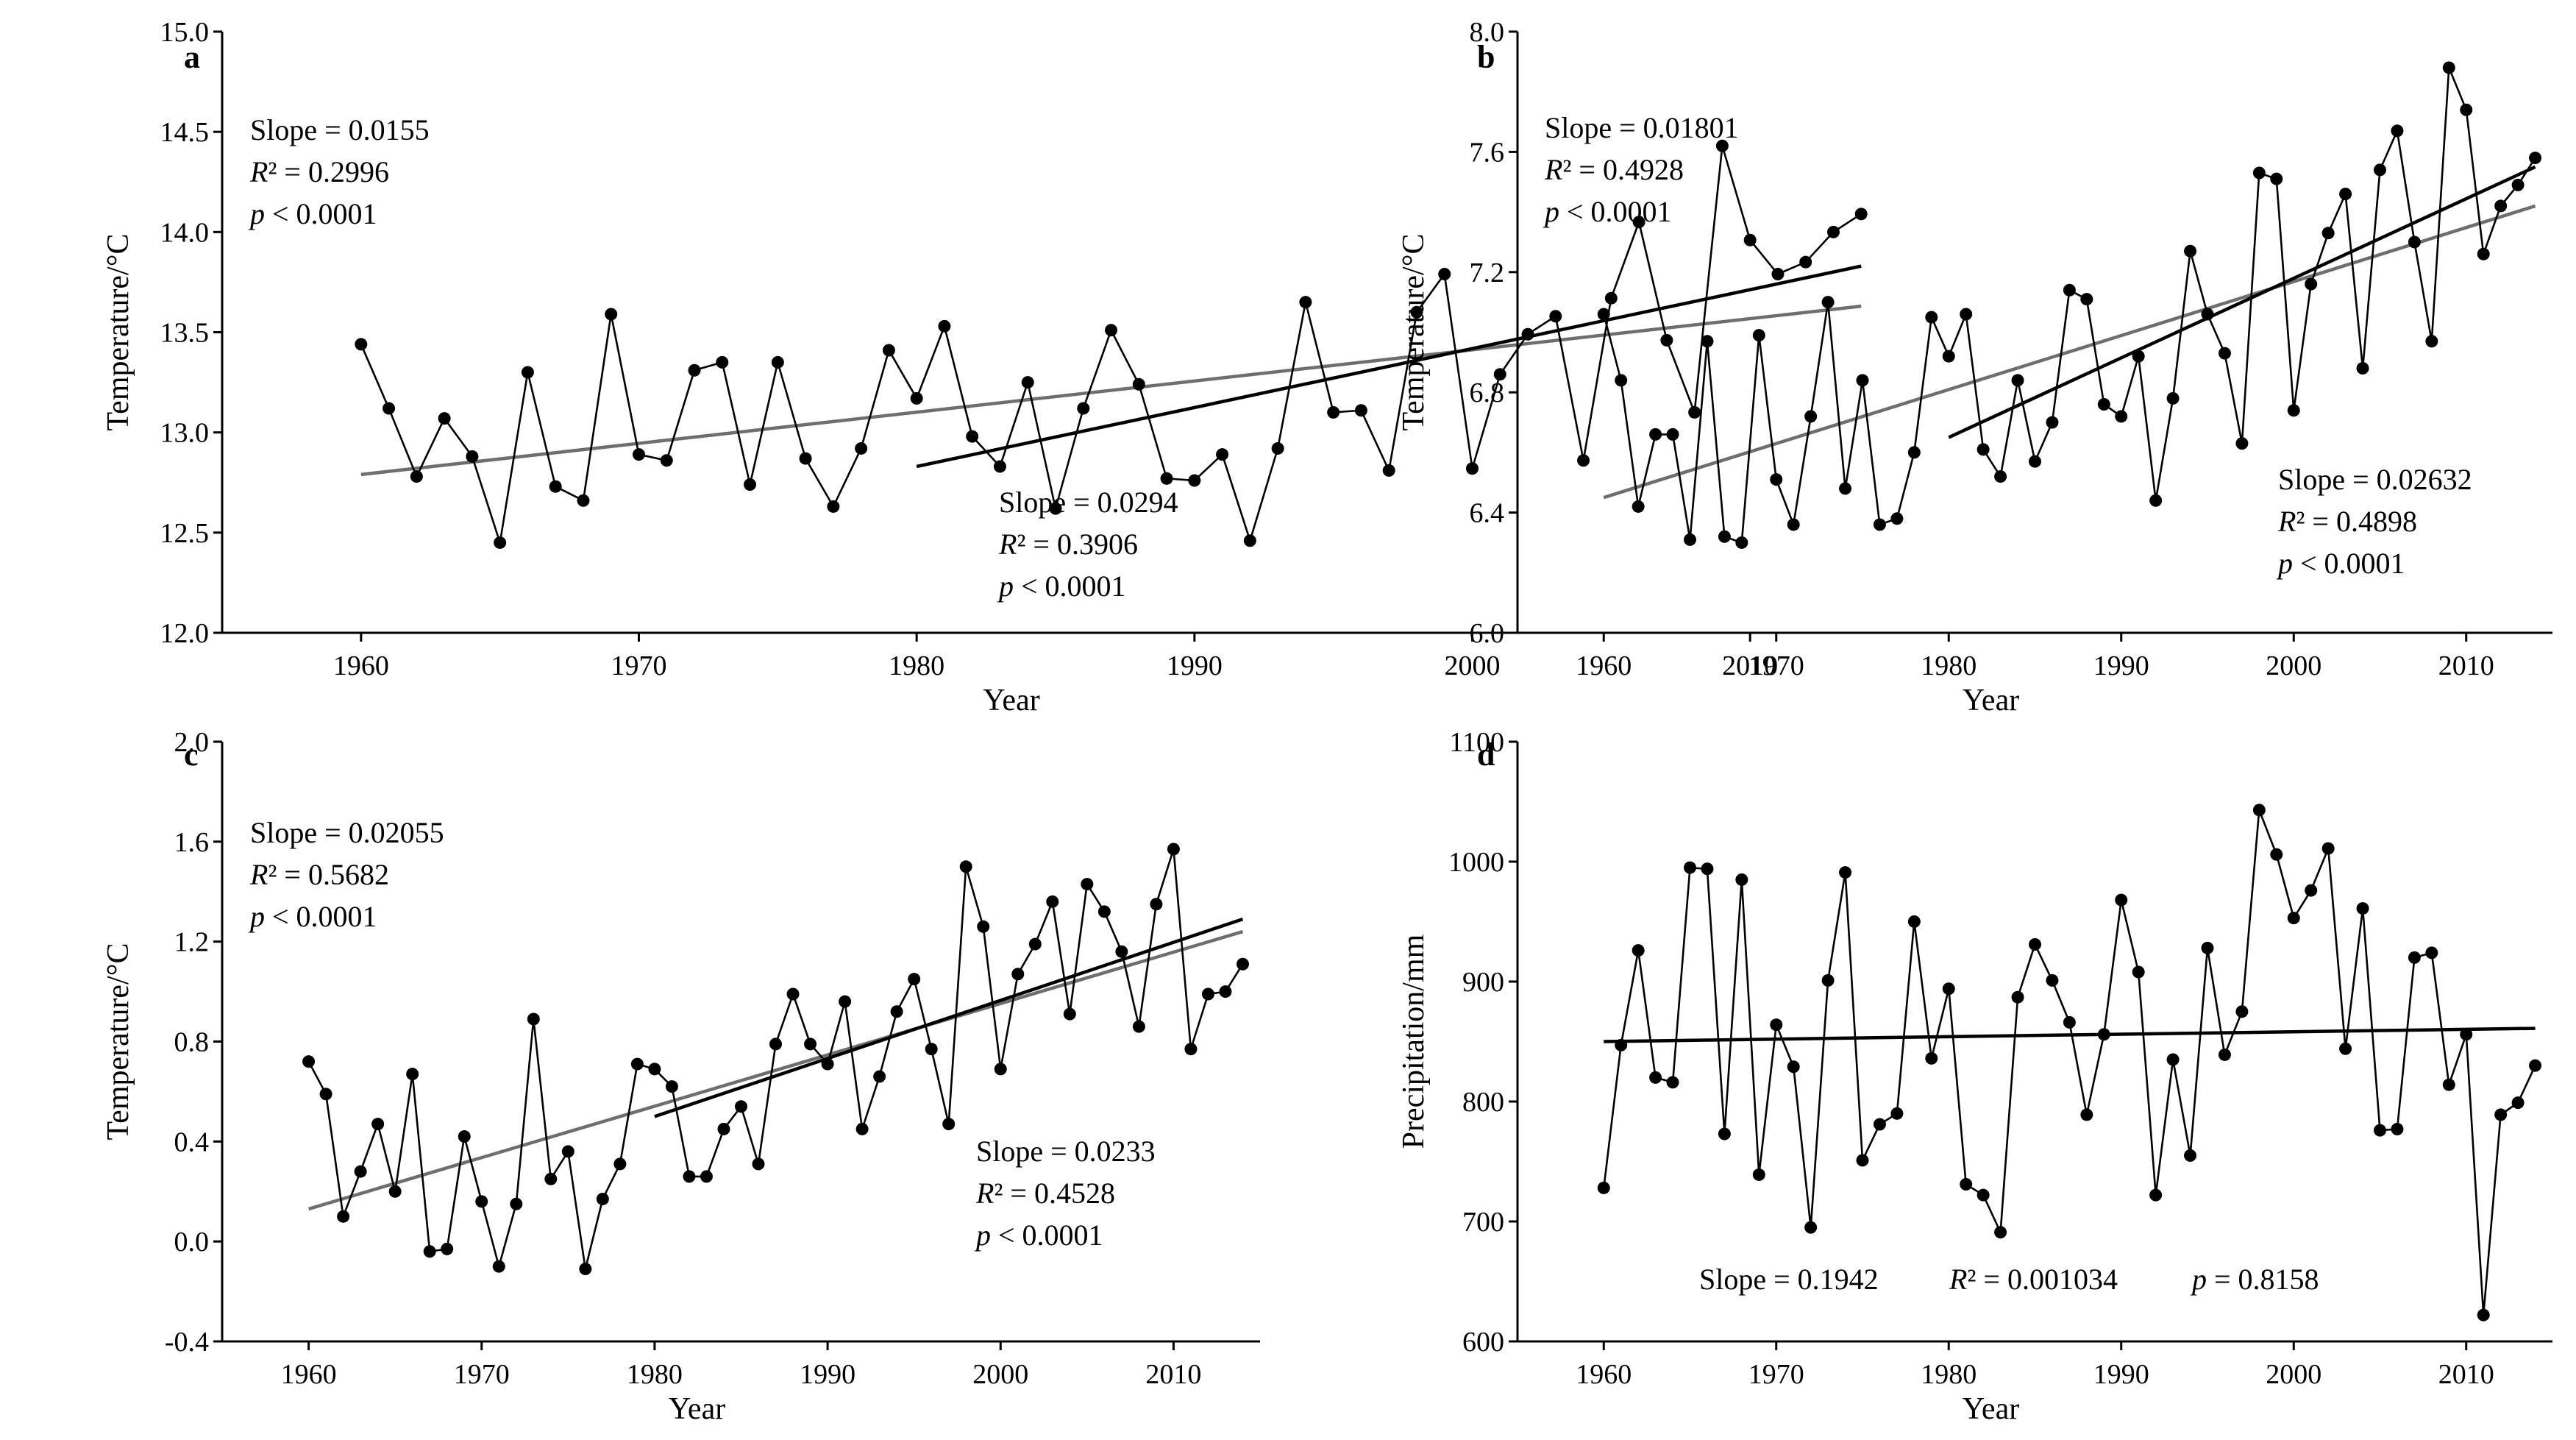 Image resolution: width=2576 pixels, height=1440 pixels. What do you see at coordinates (185, 32) in the screenshot?
I see `y-tick-label: 15.0` at bounding box center [185, 32].